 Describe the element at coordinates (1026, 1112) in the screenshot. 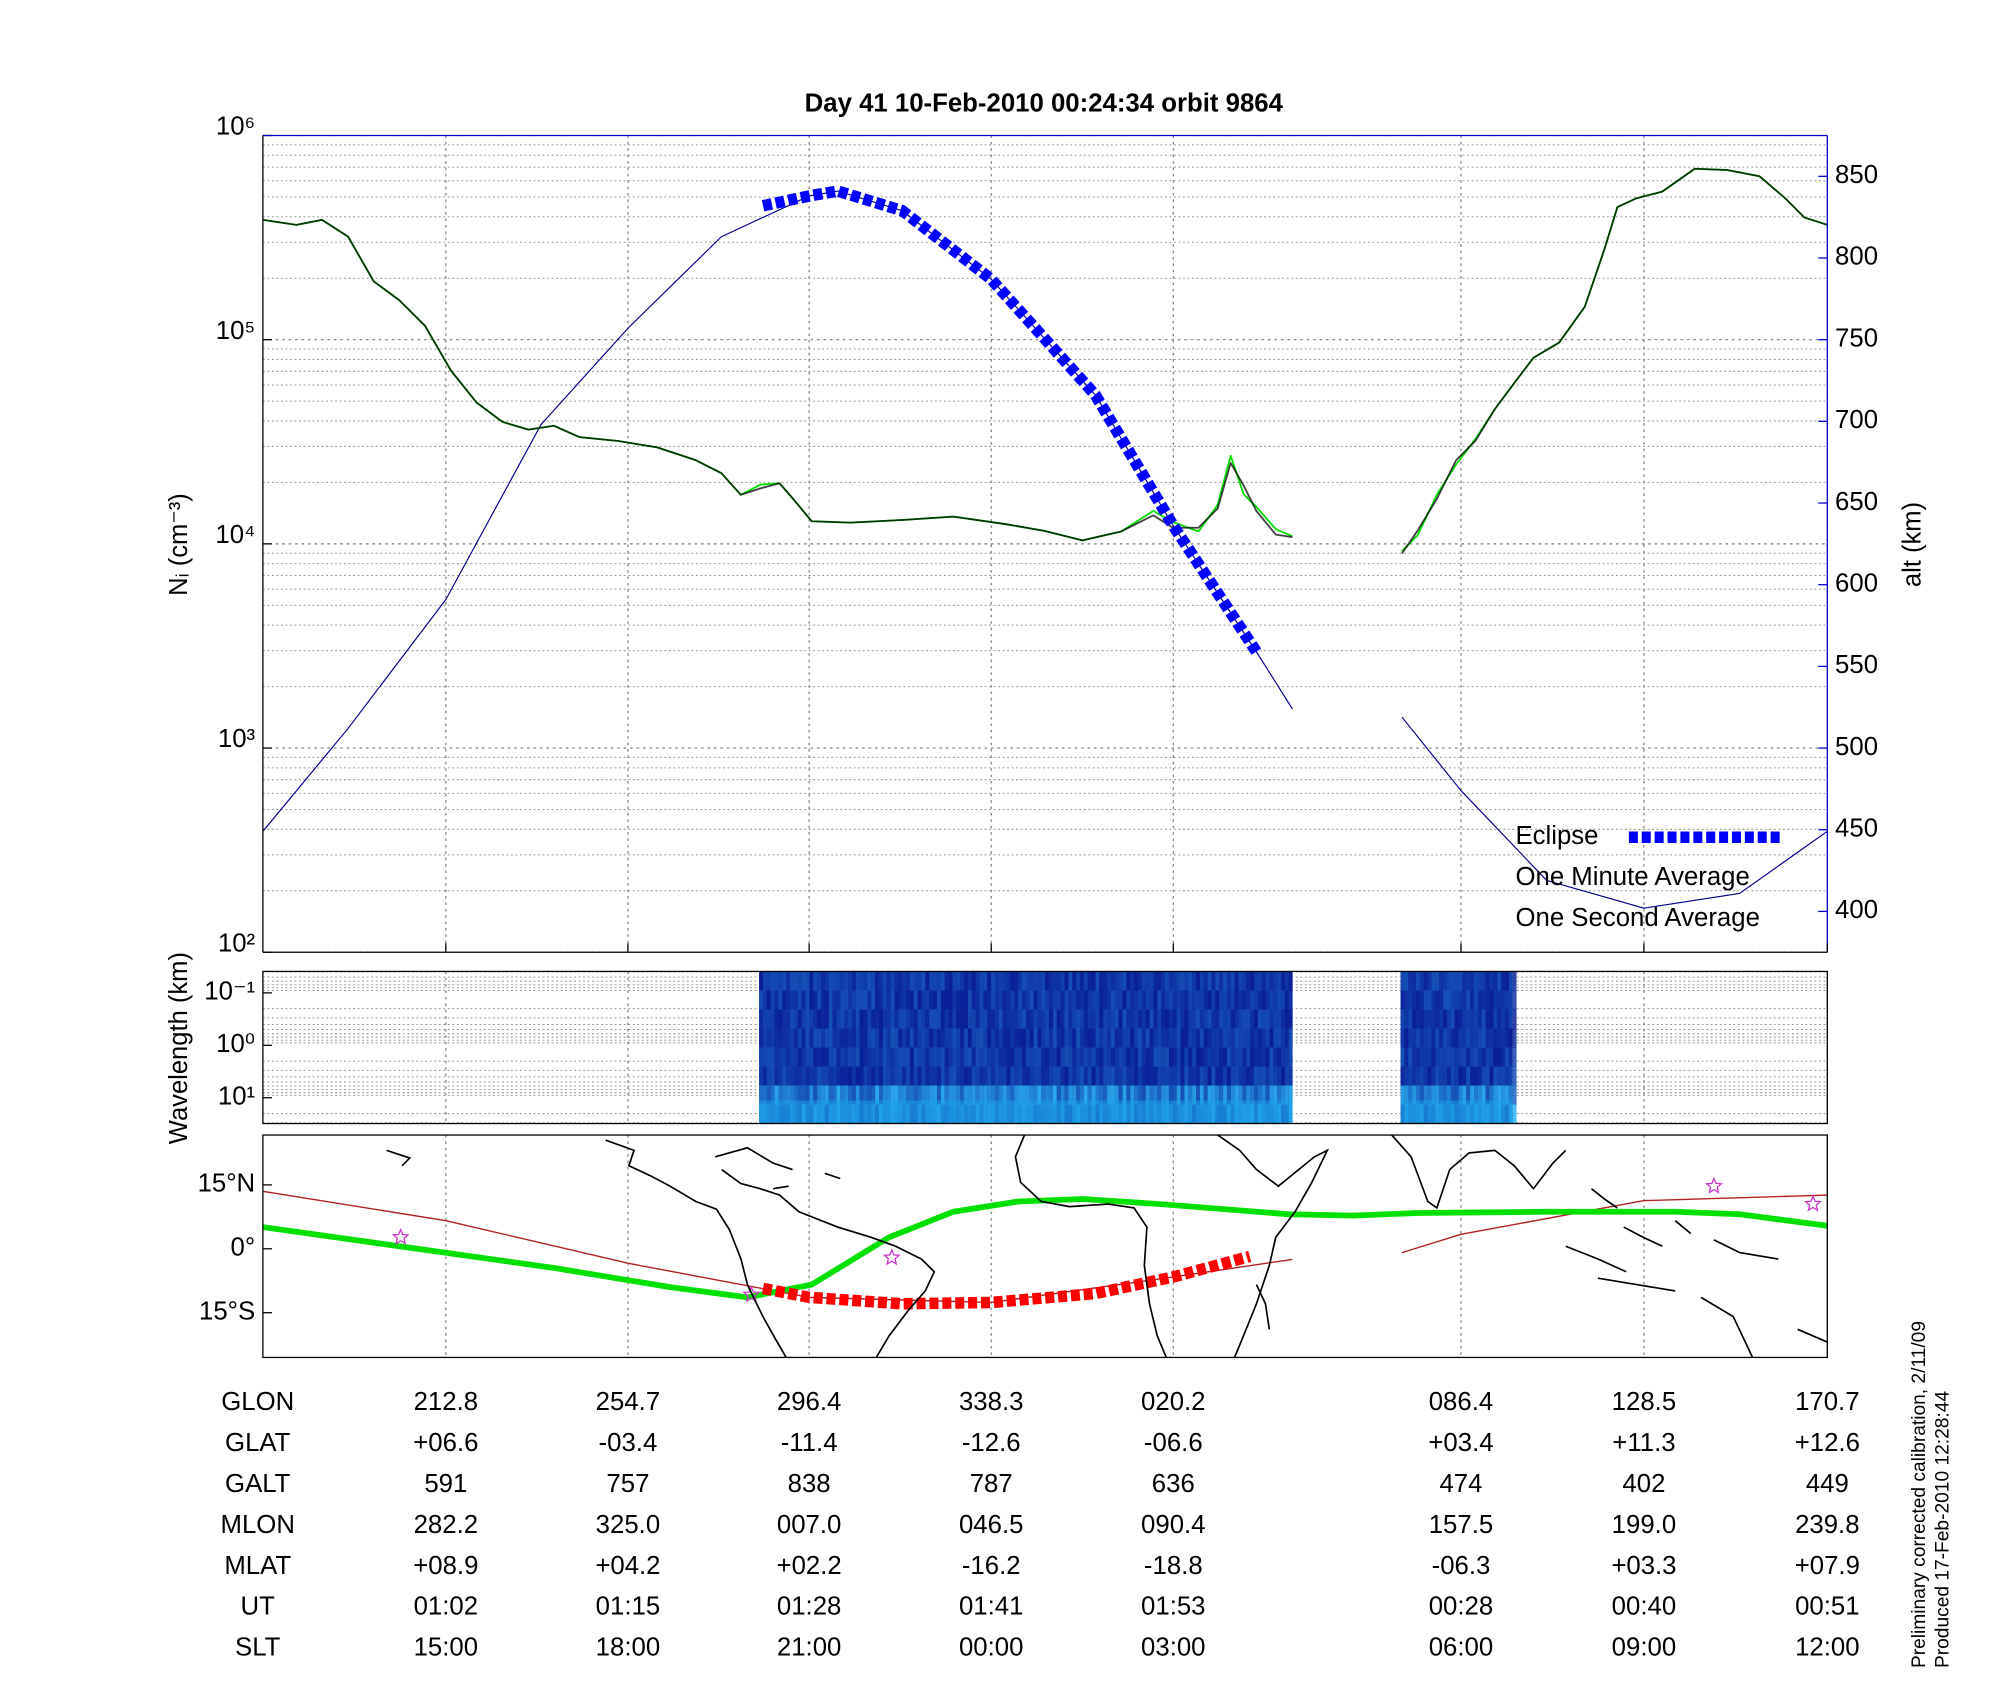

I see `spectrogram-floor` at that location.